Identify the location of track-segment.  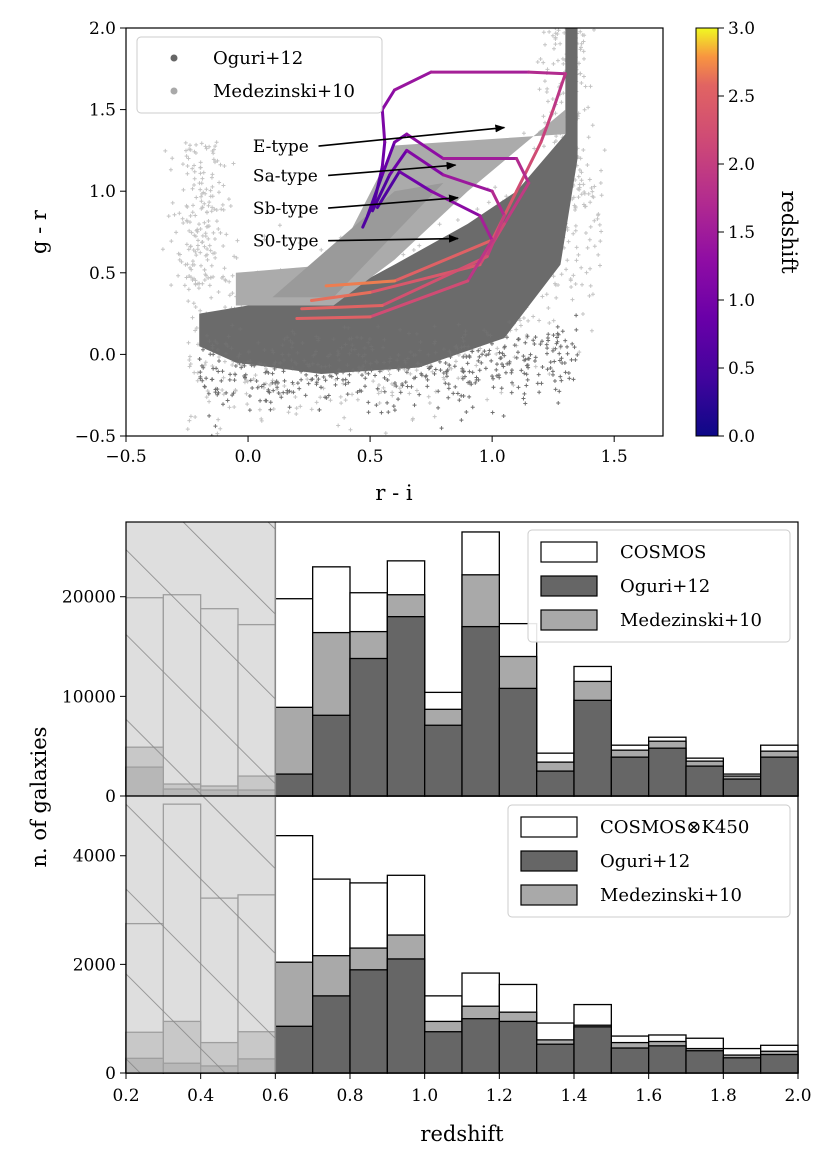
(425, 146).